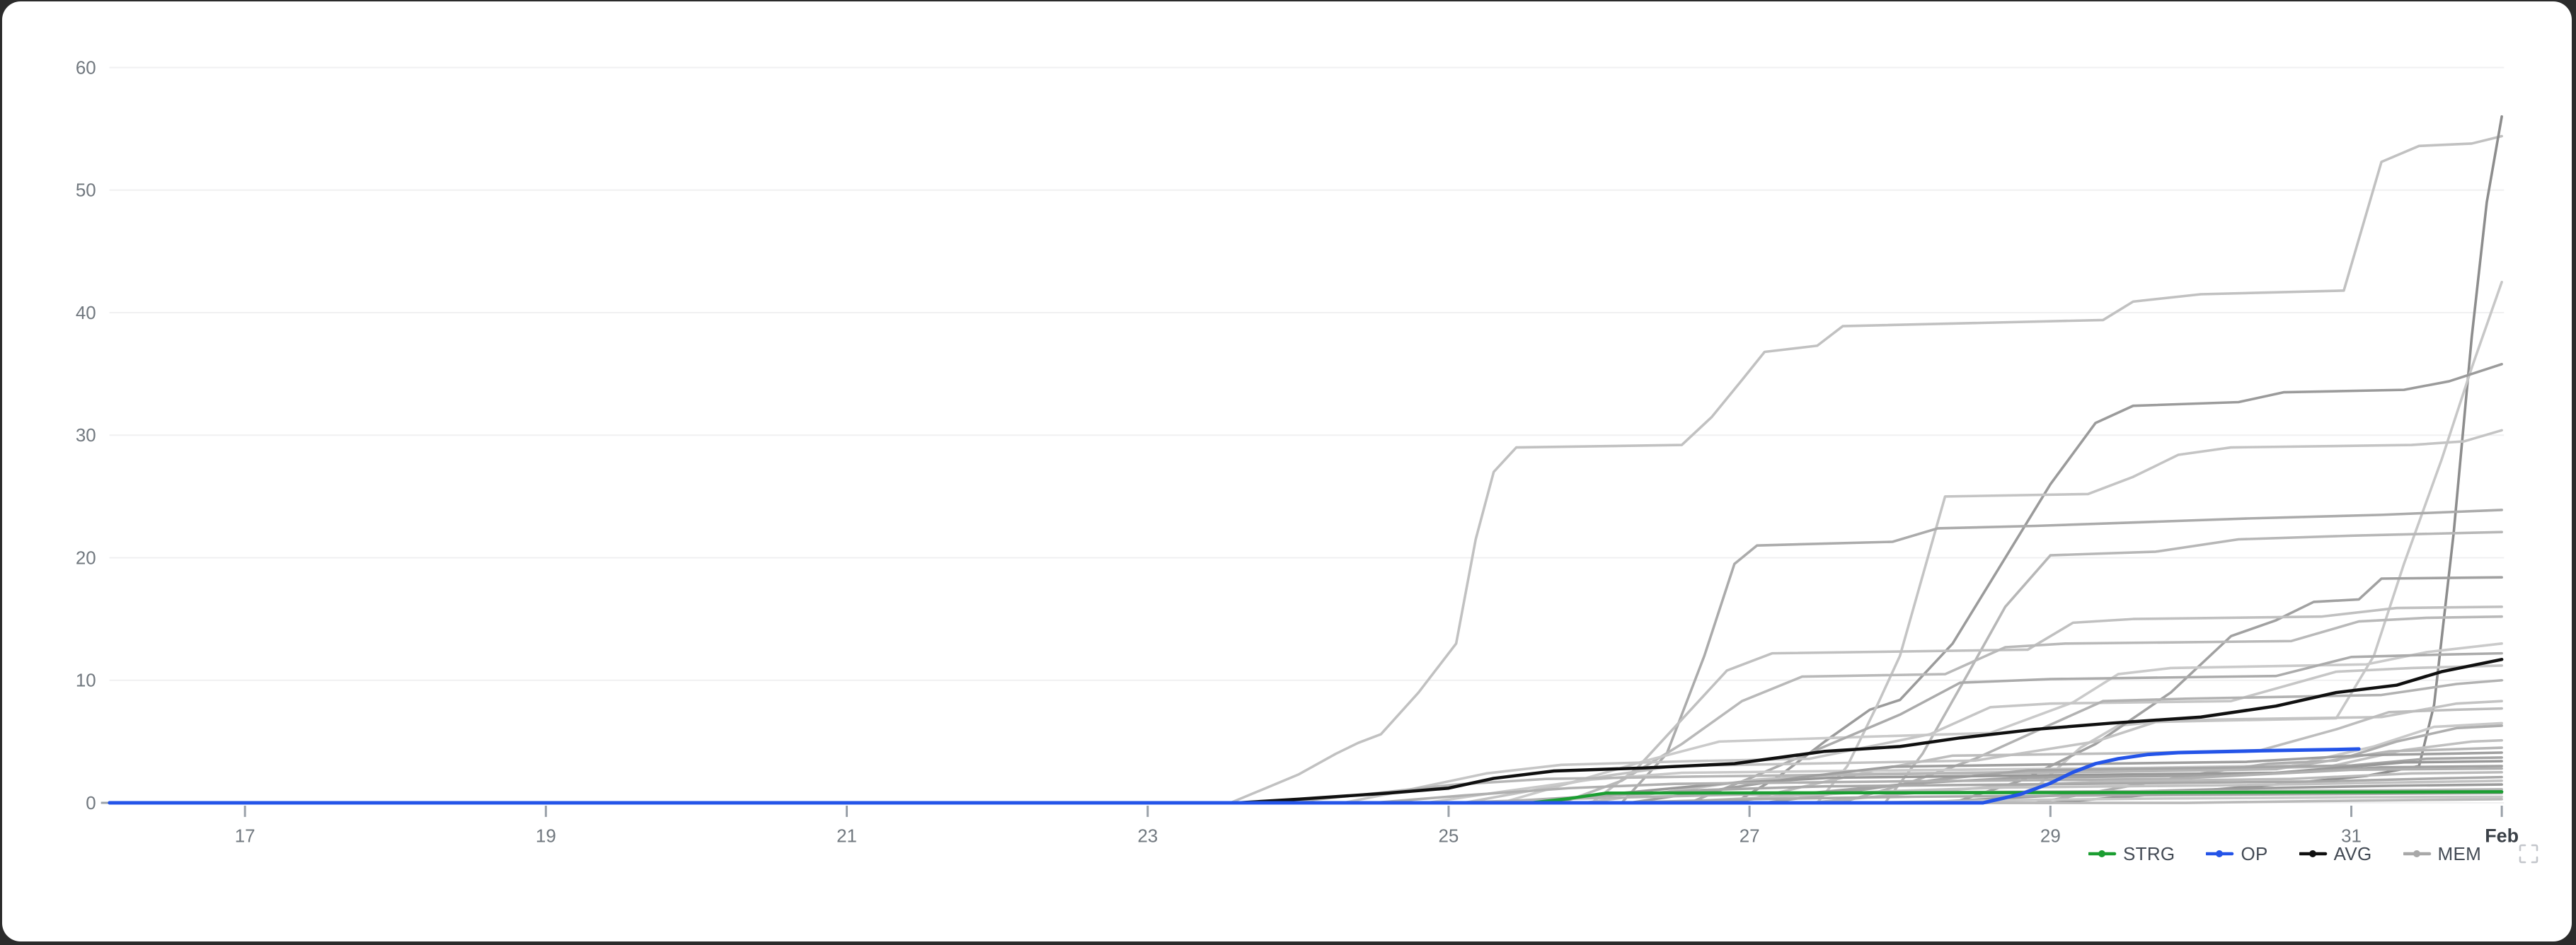 Image resolution: width=2576 pixels, height=945 pixels. I want to click on x-axis-label-23: 23, so click(1148, 837).